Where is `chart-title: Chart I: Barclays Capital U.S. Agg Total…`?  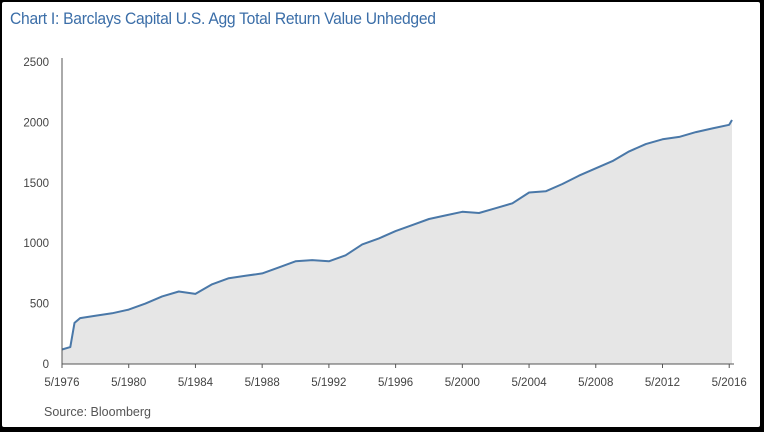
chart-title: Chart I: Barclays Capital U.S. Agg Total… is located at coordinates (223, 18).